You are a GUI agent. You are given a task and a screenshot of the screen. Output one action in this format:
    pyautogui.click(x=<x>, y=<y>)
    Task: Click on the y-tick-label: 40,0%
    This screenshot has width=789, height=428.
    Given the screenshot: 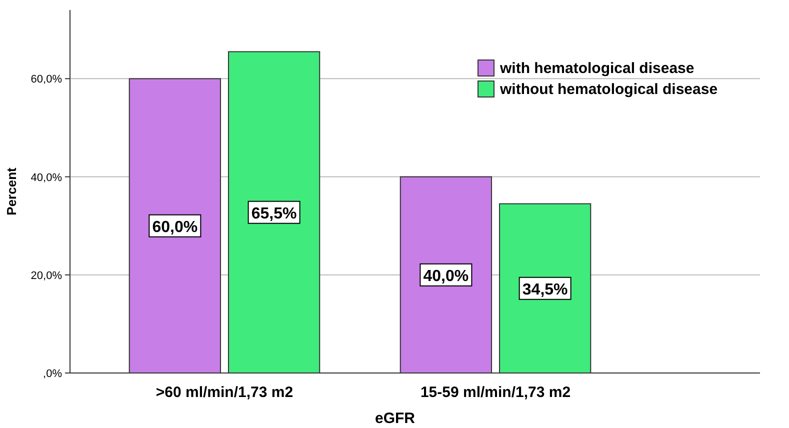 What is the action you would take?
    pyautogui.click(x=46, y=178)
    